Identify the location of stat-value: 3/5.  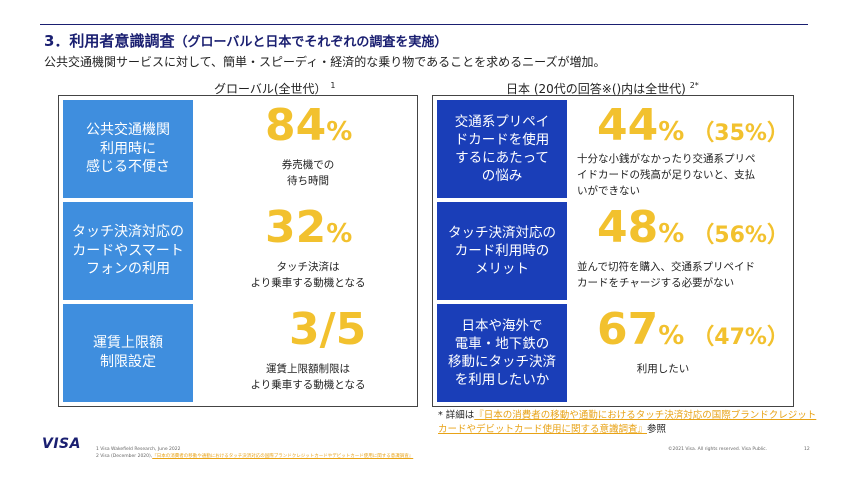
(328, 329).